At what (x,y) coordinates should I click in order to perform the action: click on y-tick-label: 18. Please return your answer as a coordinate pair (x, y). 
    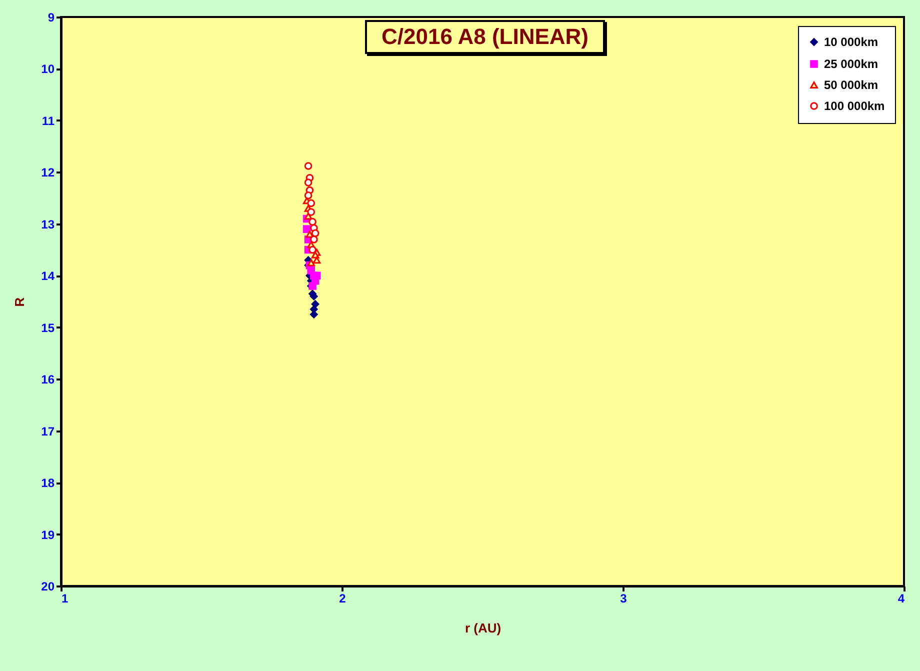
    Looking at the image, I should click on (48, 483).